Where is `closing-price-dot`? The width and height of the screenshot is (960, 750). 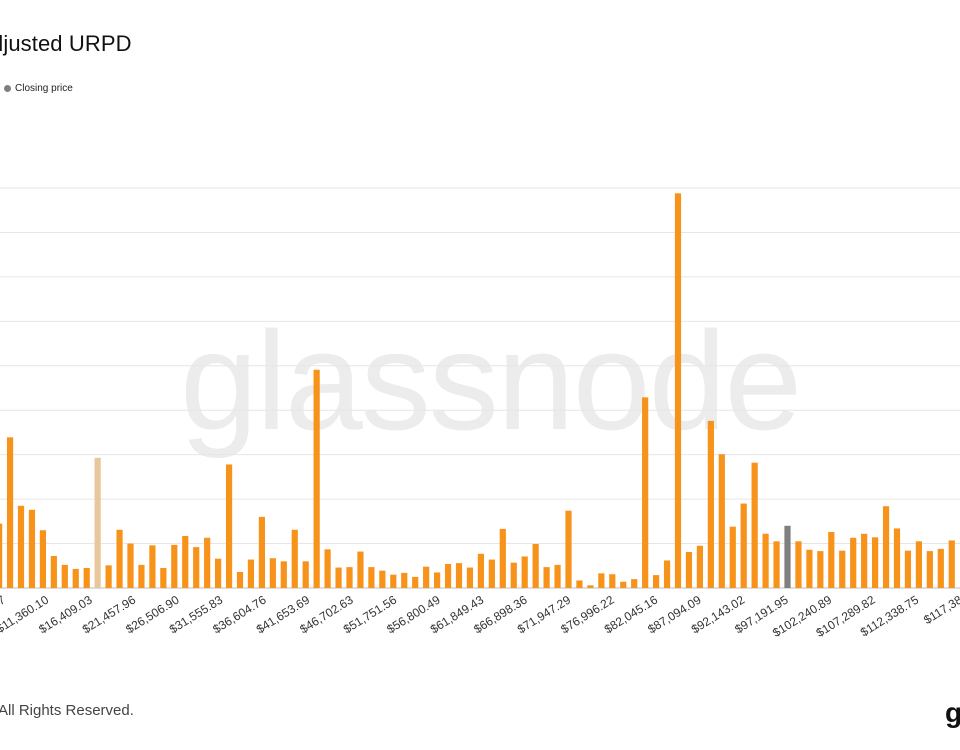
closing-price-dot is located at coordinates (7, 88).